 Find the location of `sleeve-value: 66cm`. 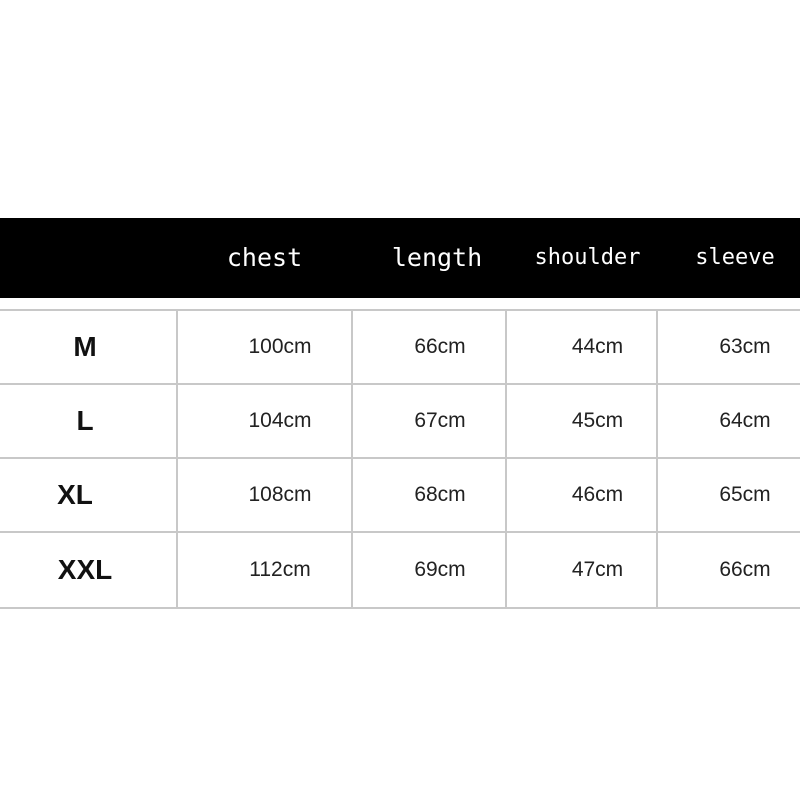

sleeve-value: 66cm is located at coordinates (745, 569).